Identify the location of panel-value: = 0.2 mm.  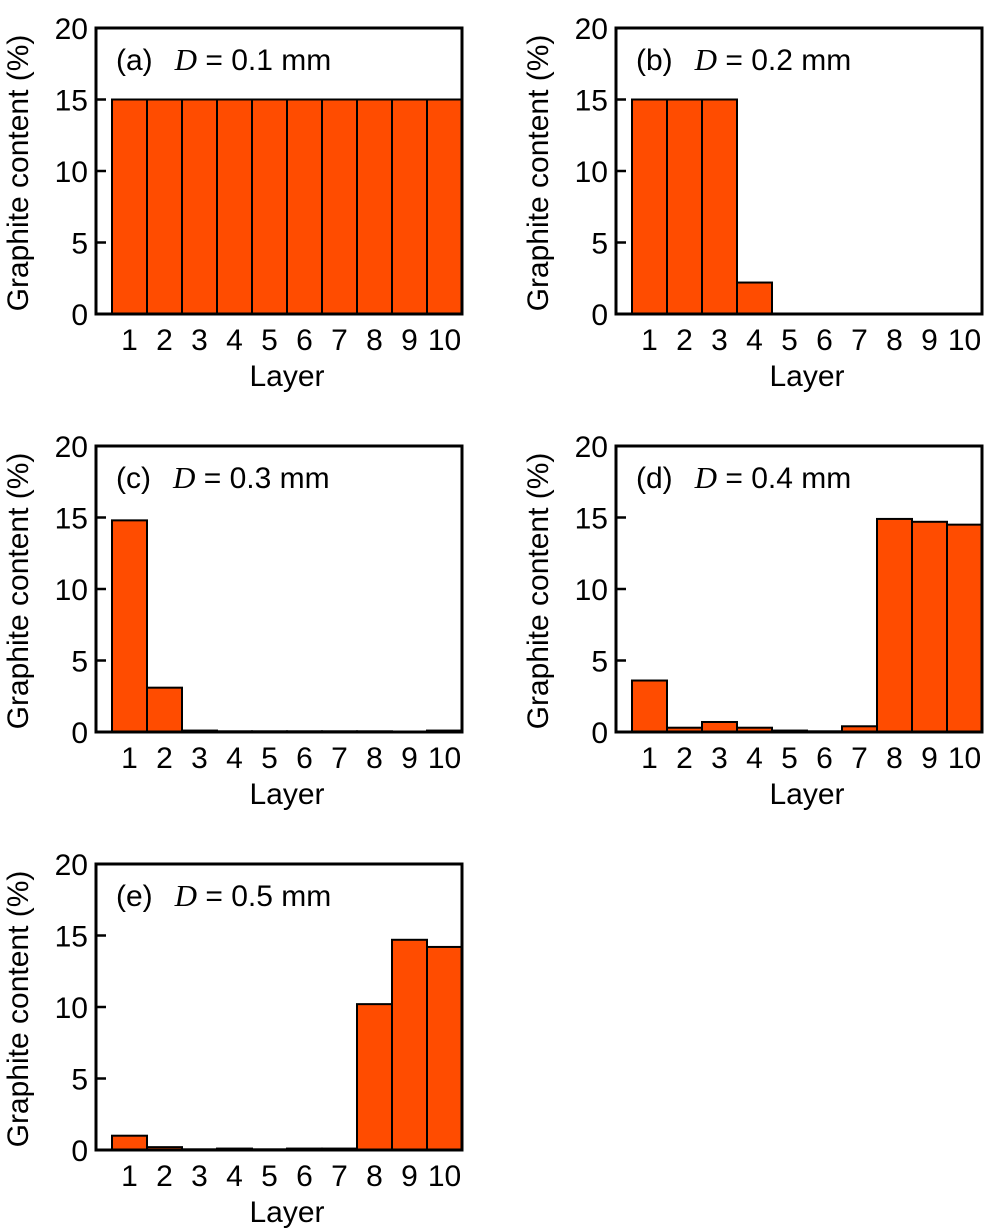
(784, 60).